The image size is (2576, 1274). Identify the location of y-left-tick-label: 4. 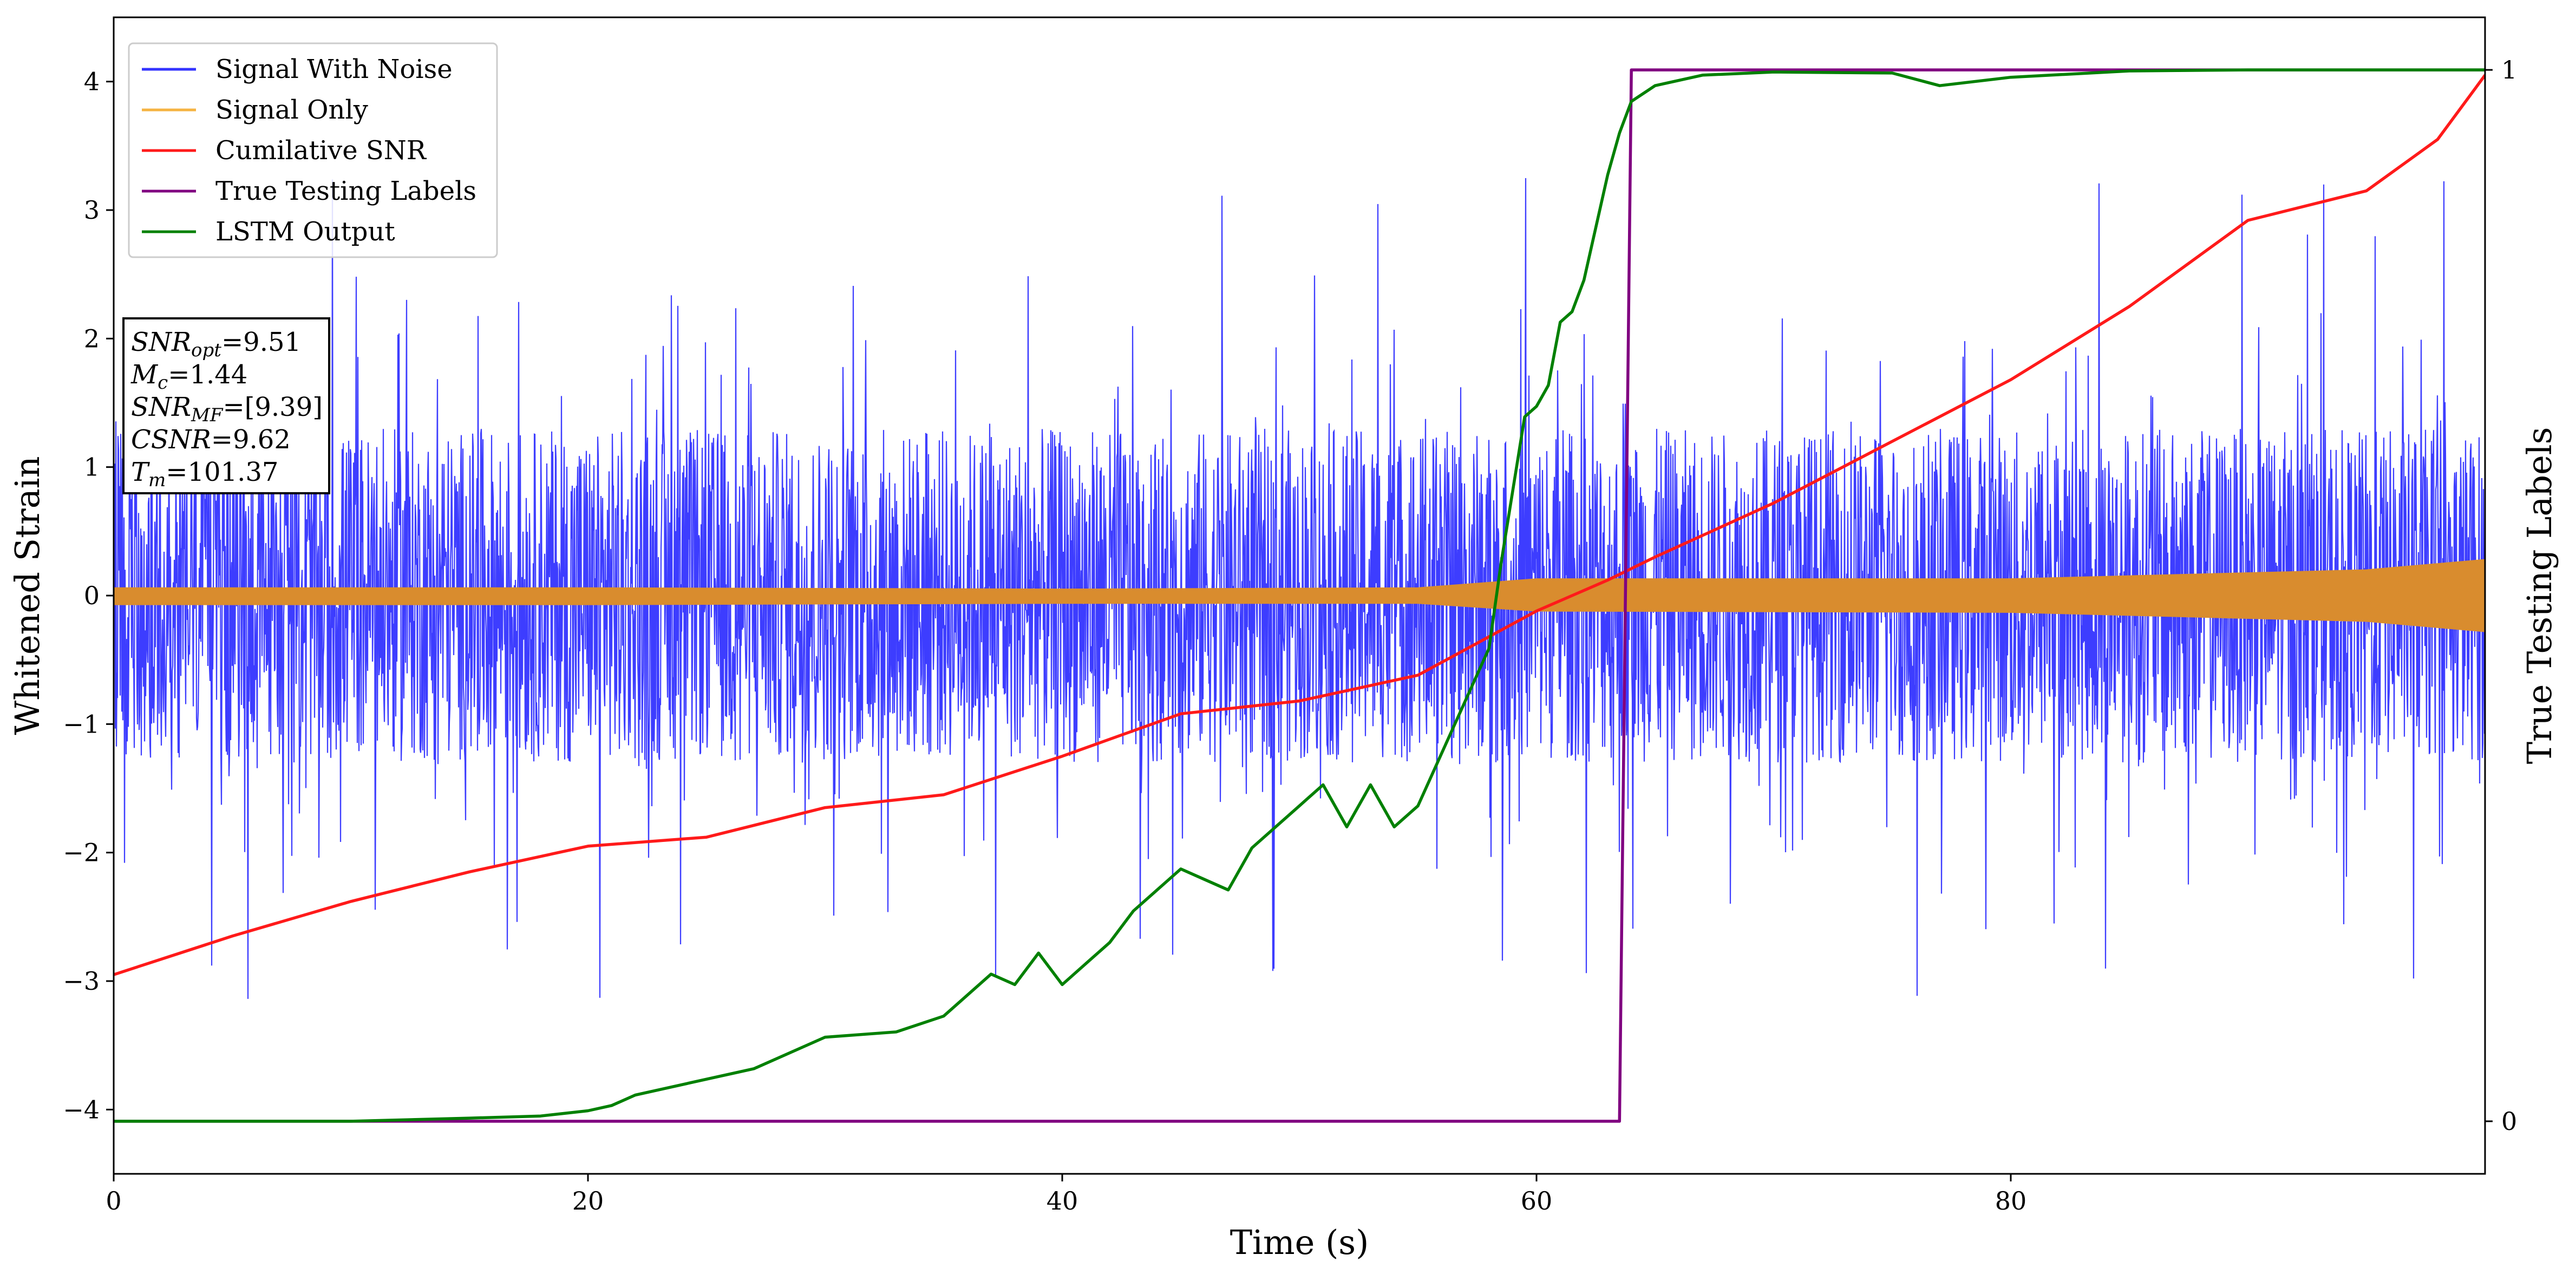
(92, 81).